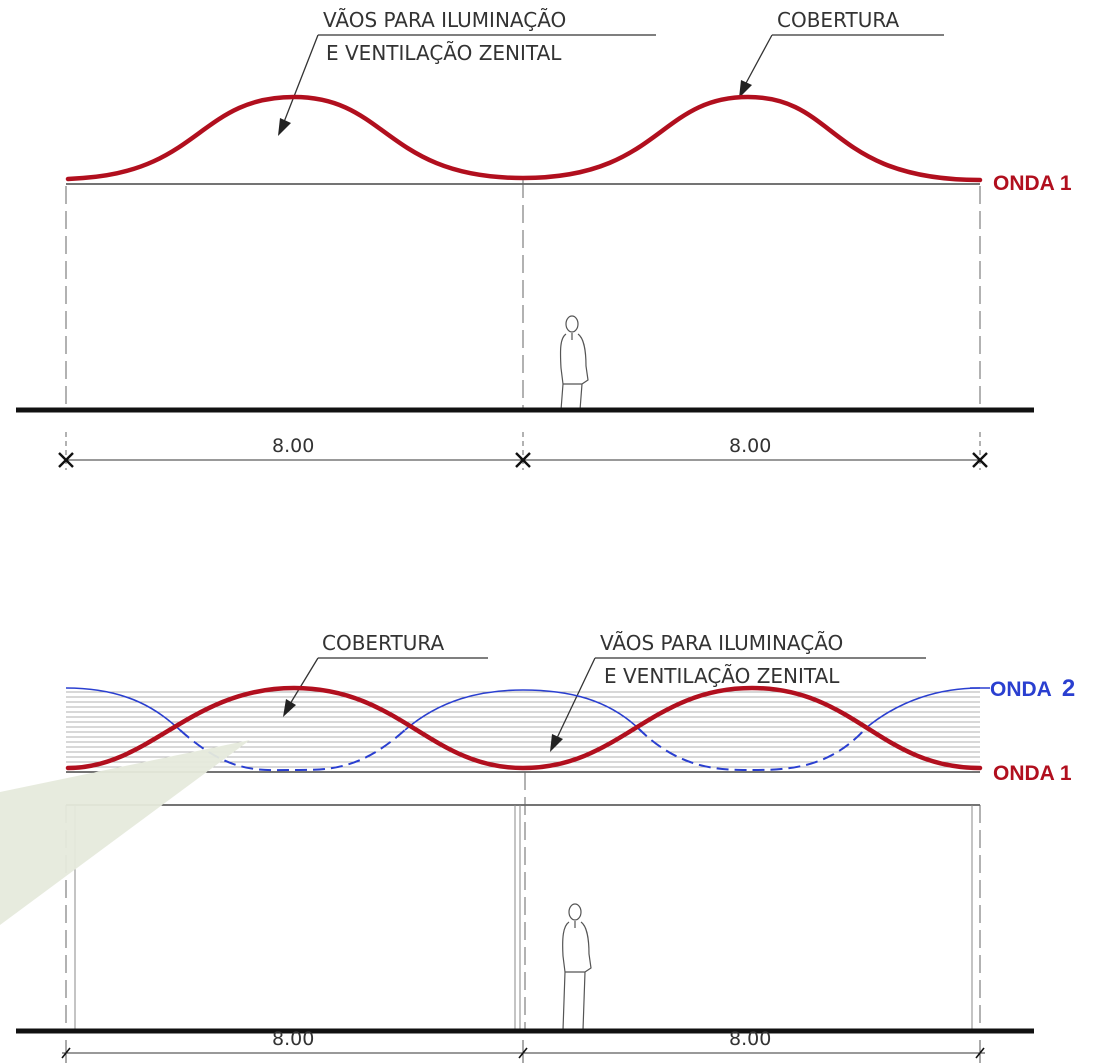 The image size is (1101, 1063). What do you see at coordinates (1068, 688) in the screenshot?
I see `wave2-label-number: 2` at bounding box center [1068, 688].